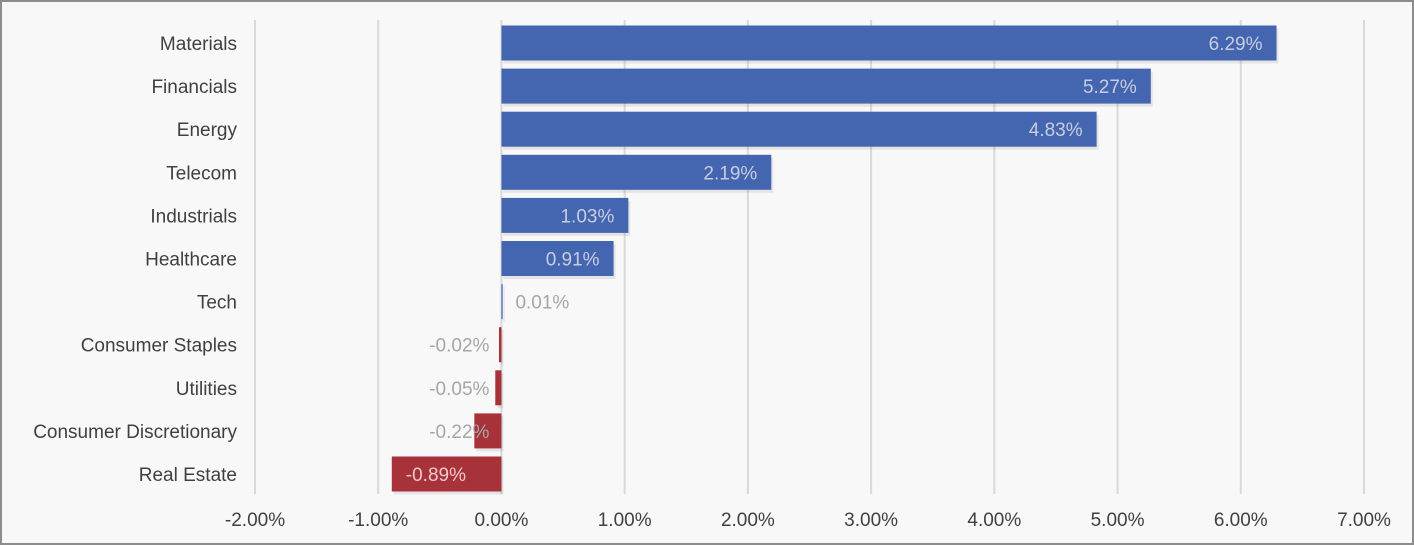 This screenshot has height=545, width=1414. I want to click on category-label: Industrials, so click(193, 216).